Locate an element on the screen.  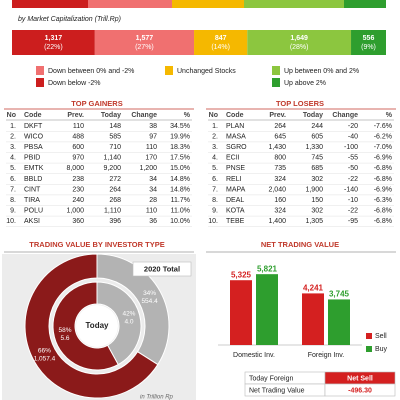
table-cell: AKSI is located at coordinates (32, 221).